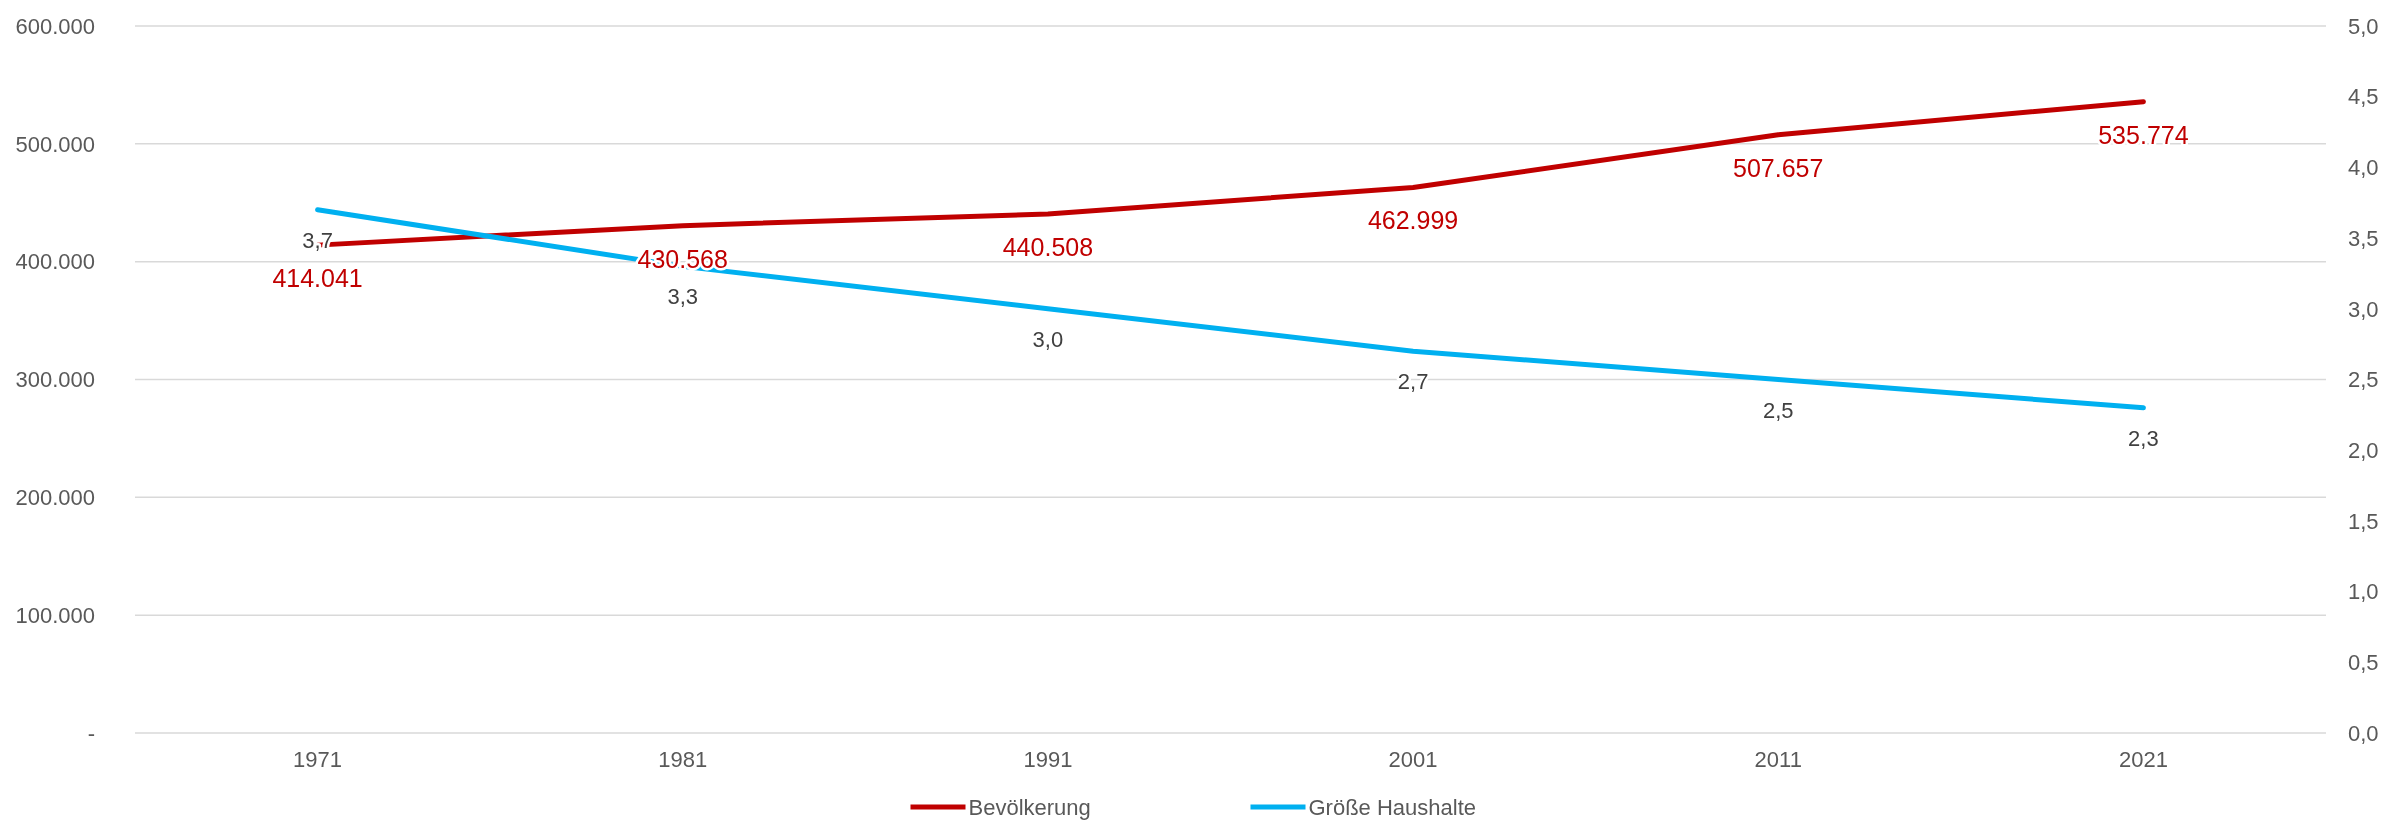  I want to click on data-label: 3,3, so click(683, 297).